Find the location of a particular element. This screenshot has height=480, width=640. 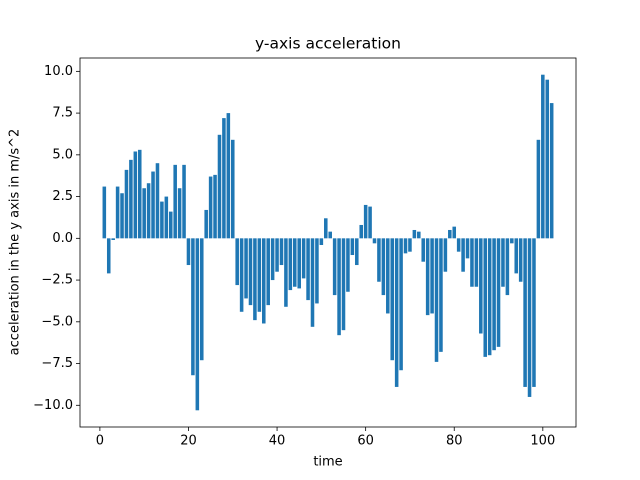

x-tick-label: 100 is located at coordinates (542, 441).